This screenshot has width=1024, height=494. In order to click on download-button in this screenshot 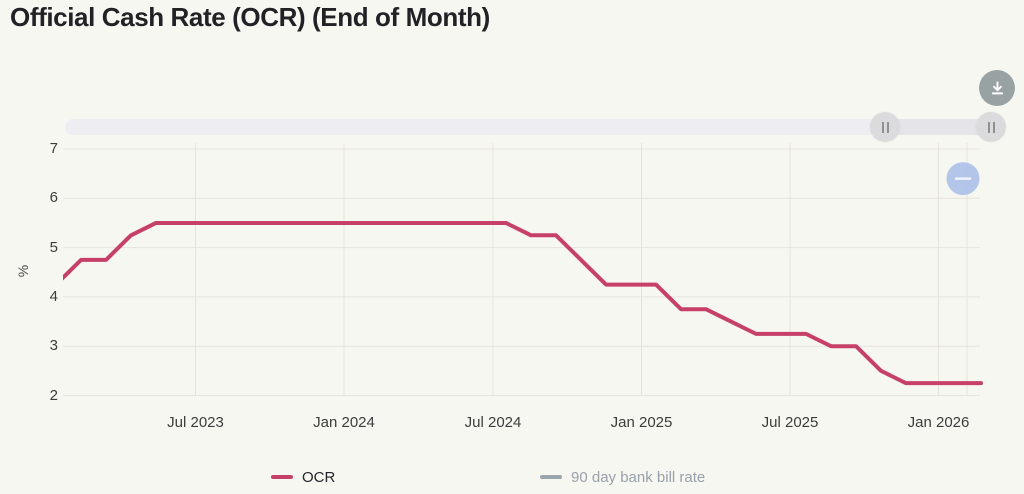, I will do `click(997, 88)`.